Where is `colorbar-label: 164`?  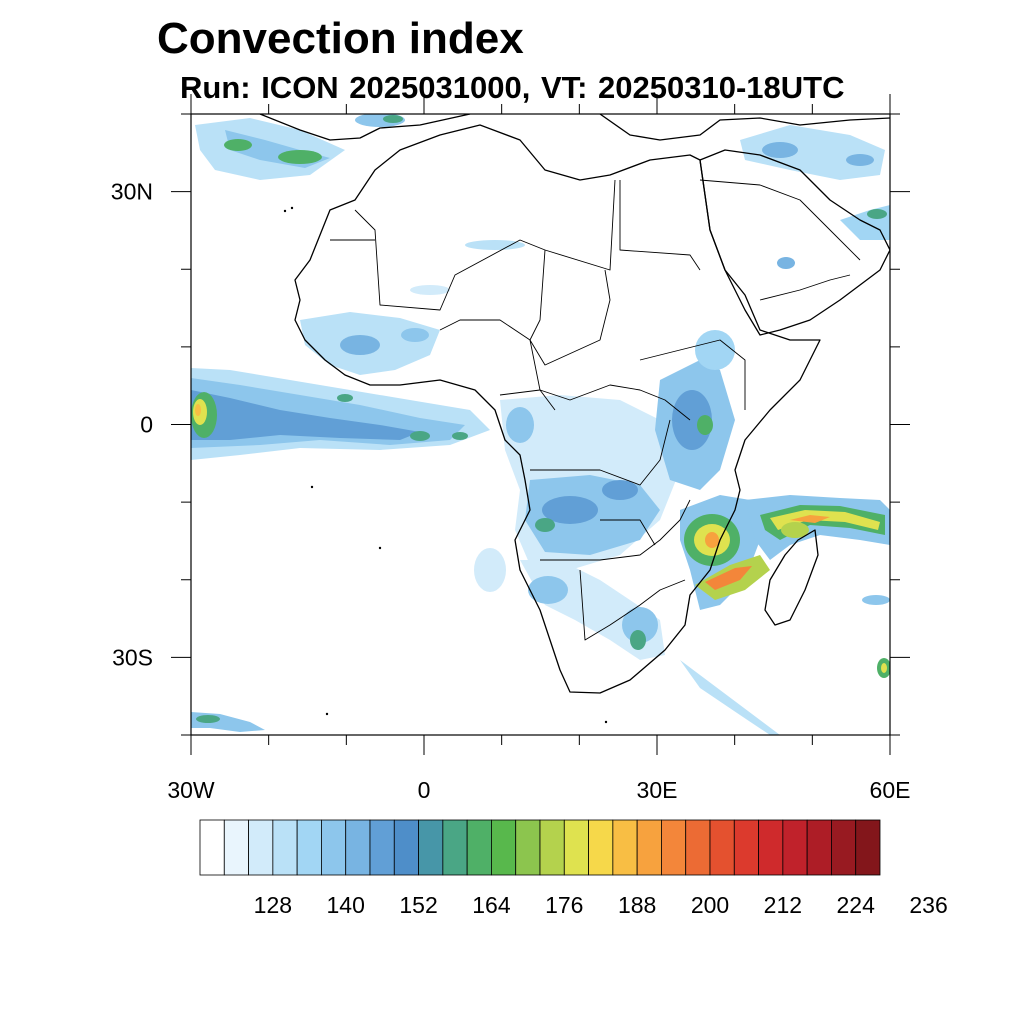
colorbar-label: 164 is located at coordinates (491, 905).